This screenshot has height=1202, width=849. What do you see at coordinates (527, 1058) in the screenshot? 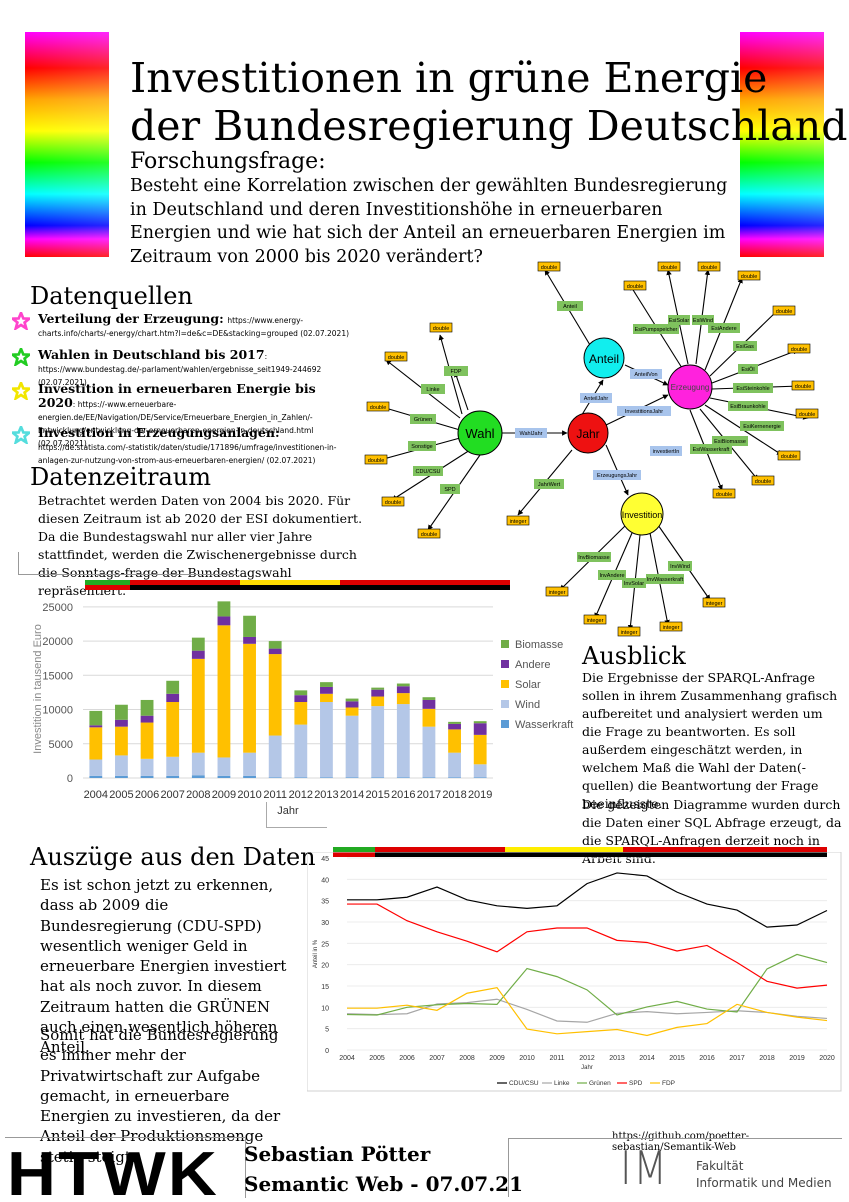
I see `x-tick-label: 2010` at bounding box center [527, 1058].